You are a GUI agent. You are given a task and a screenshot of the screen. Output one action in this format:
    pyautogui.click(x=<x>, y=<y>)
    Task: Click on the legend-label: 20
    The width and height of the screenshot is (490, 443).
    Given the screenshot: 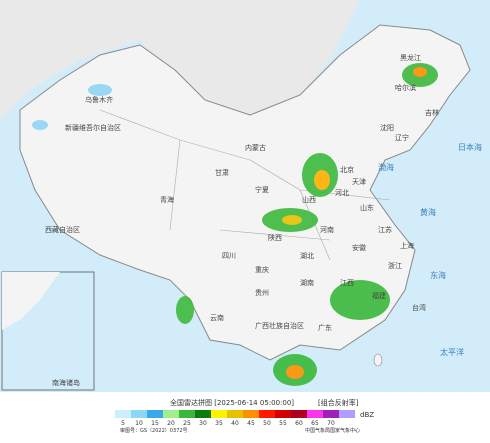 What is the action you would take?
    pyautogui.click(x=171, y=423)
    